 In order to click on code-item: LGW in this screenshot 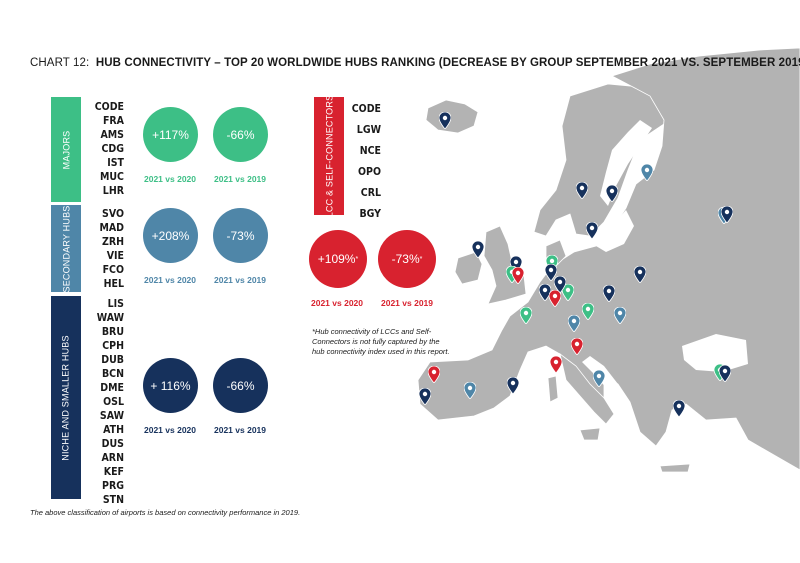, I will do `click(368, 130)`.